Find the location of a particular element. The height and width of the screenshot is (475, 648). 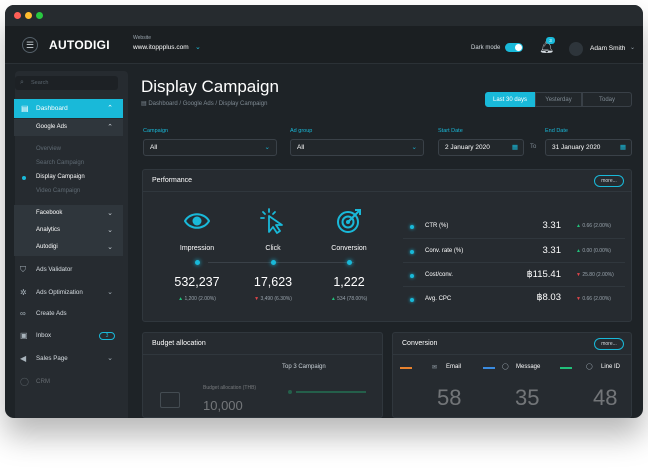

budget-sub-value: 10,000 is located at coordinates (223, 405).